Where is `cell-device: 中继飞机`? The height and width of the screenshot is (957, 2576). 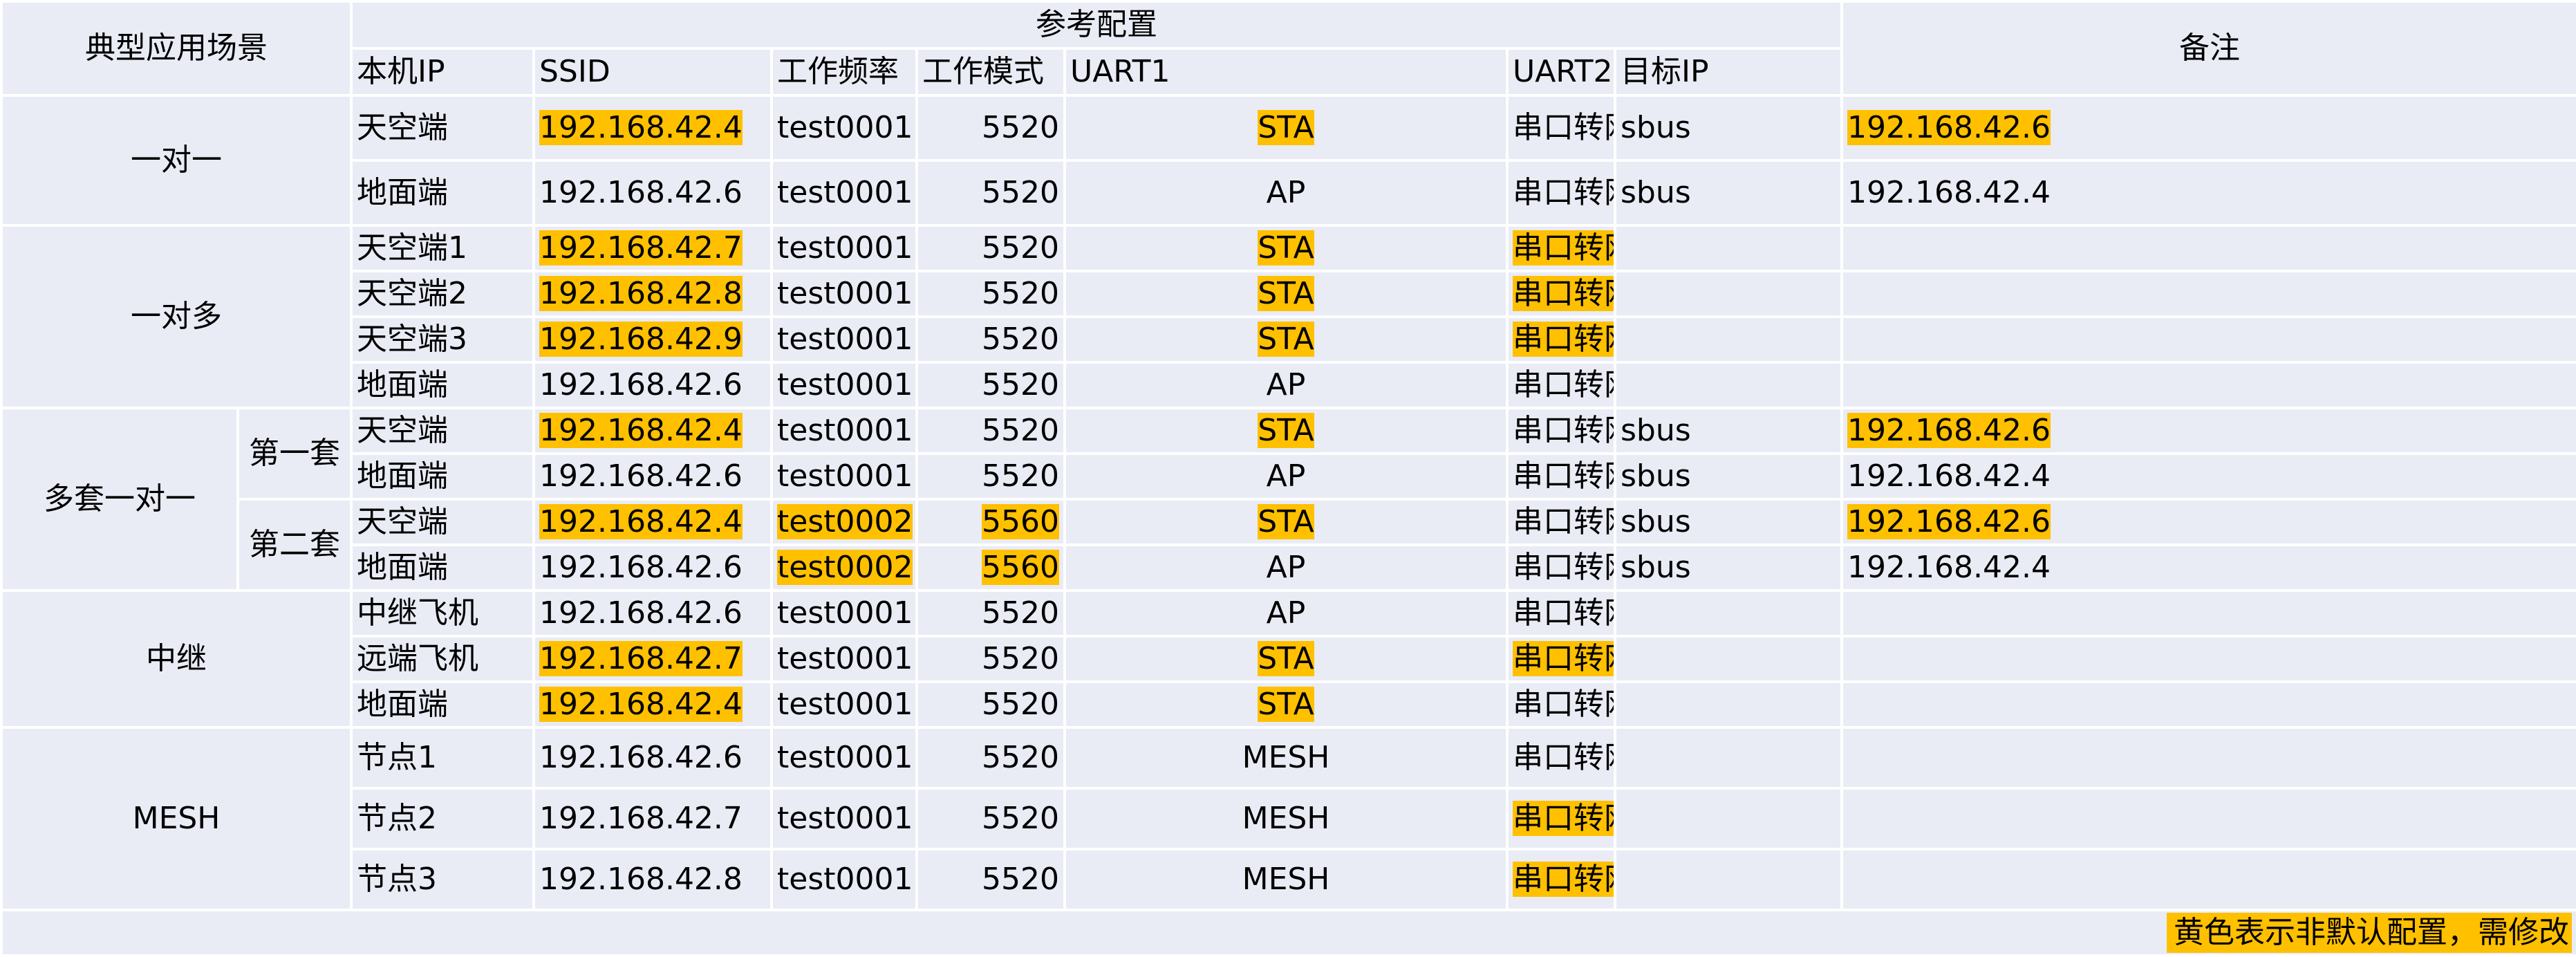 cell-device: 中继飞机 is located at coordinates (442, 613).